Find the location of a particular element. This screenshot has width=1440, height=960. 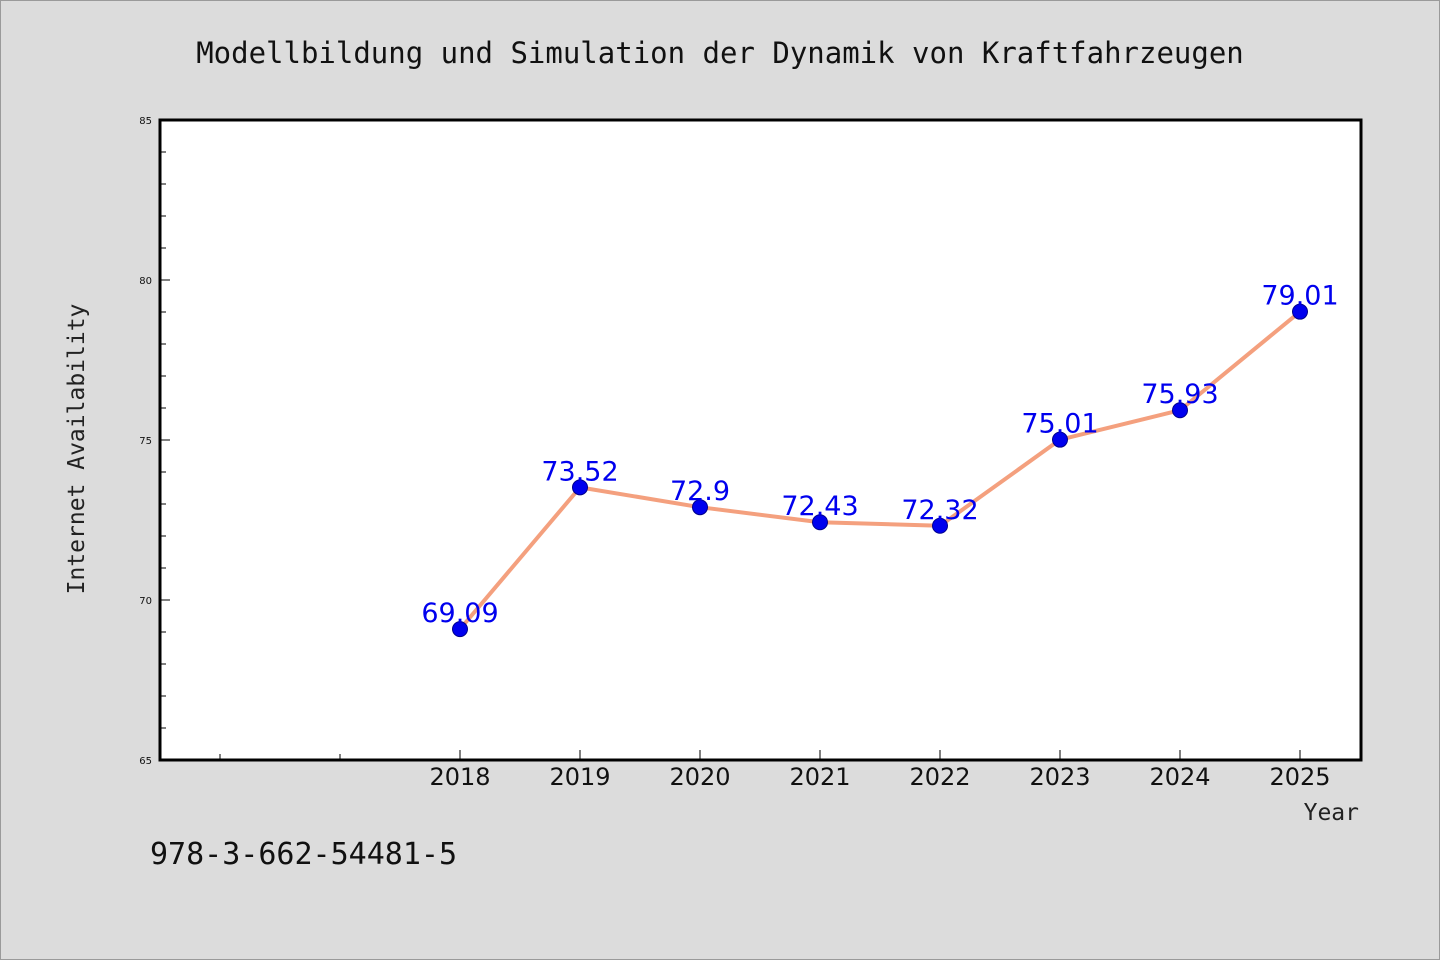

data-label: 72.43 is located at coordinates (819, 506).